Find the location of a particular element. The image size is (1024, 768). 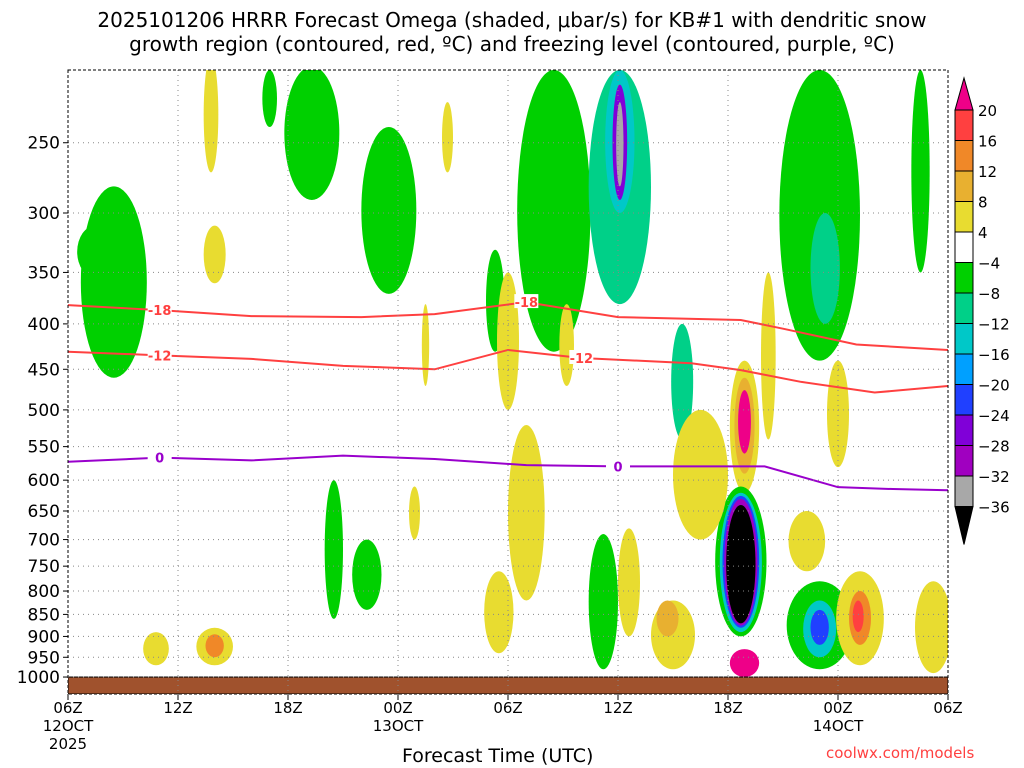

x-tick-label: 13OCT is located at coordinates (398, 726).